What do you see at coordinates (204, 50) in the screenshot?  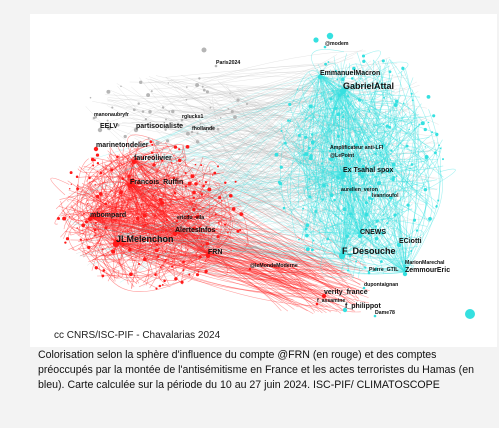 I see `accent-node` at bounding box center [204, 50].